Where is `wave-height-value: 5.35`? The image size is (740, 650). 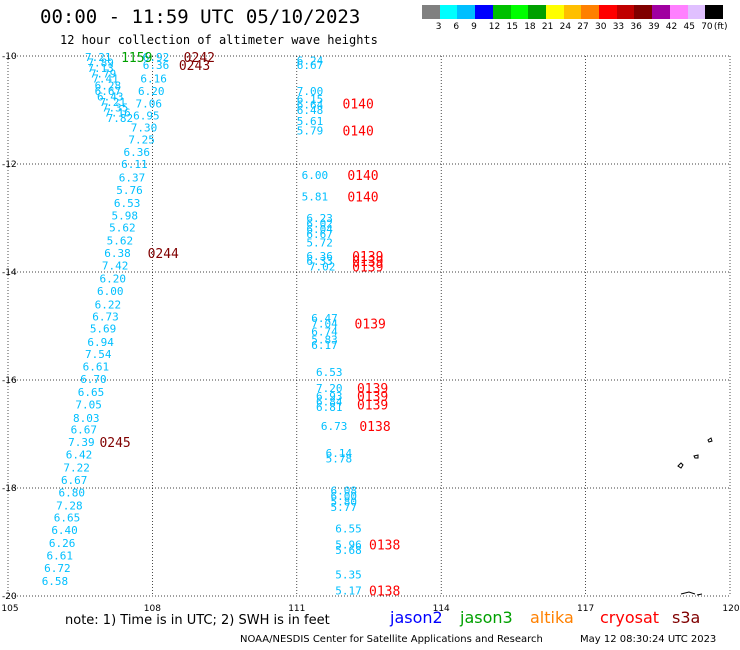
wave-height-value: 5.35 is located at coordinates (348, 574).